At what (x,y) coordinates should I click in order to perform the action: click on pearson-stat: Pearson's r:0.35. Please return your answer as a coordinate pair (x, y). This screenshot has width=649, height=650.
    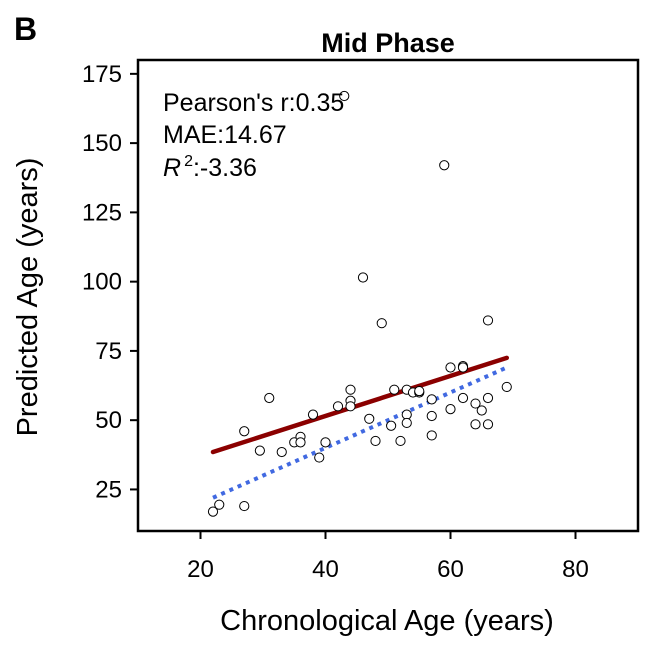
    Looking at the image, I should click on (253, 103).